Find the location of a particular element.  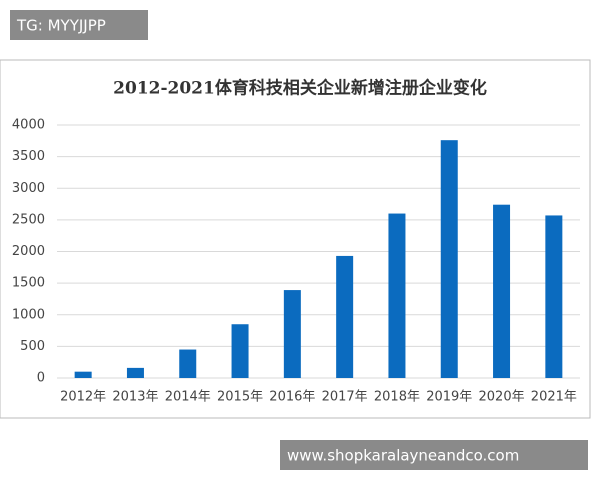

x-tick-label: 2016年 is located at coordinates (292, 397).